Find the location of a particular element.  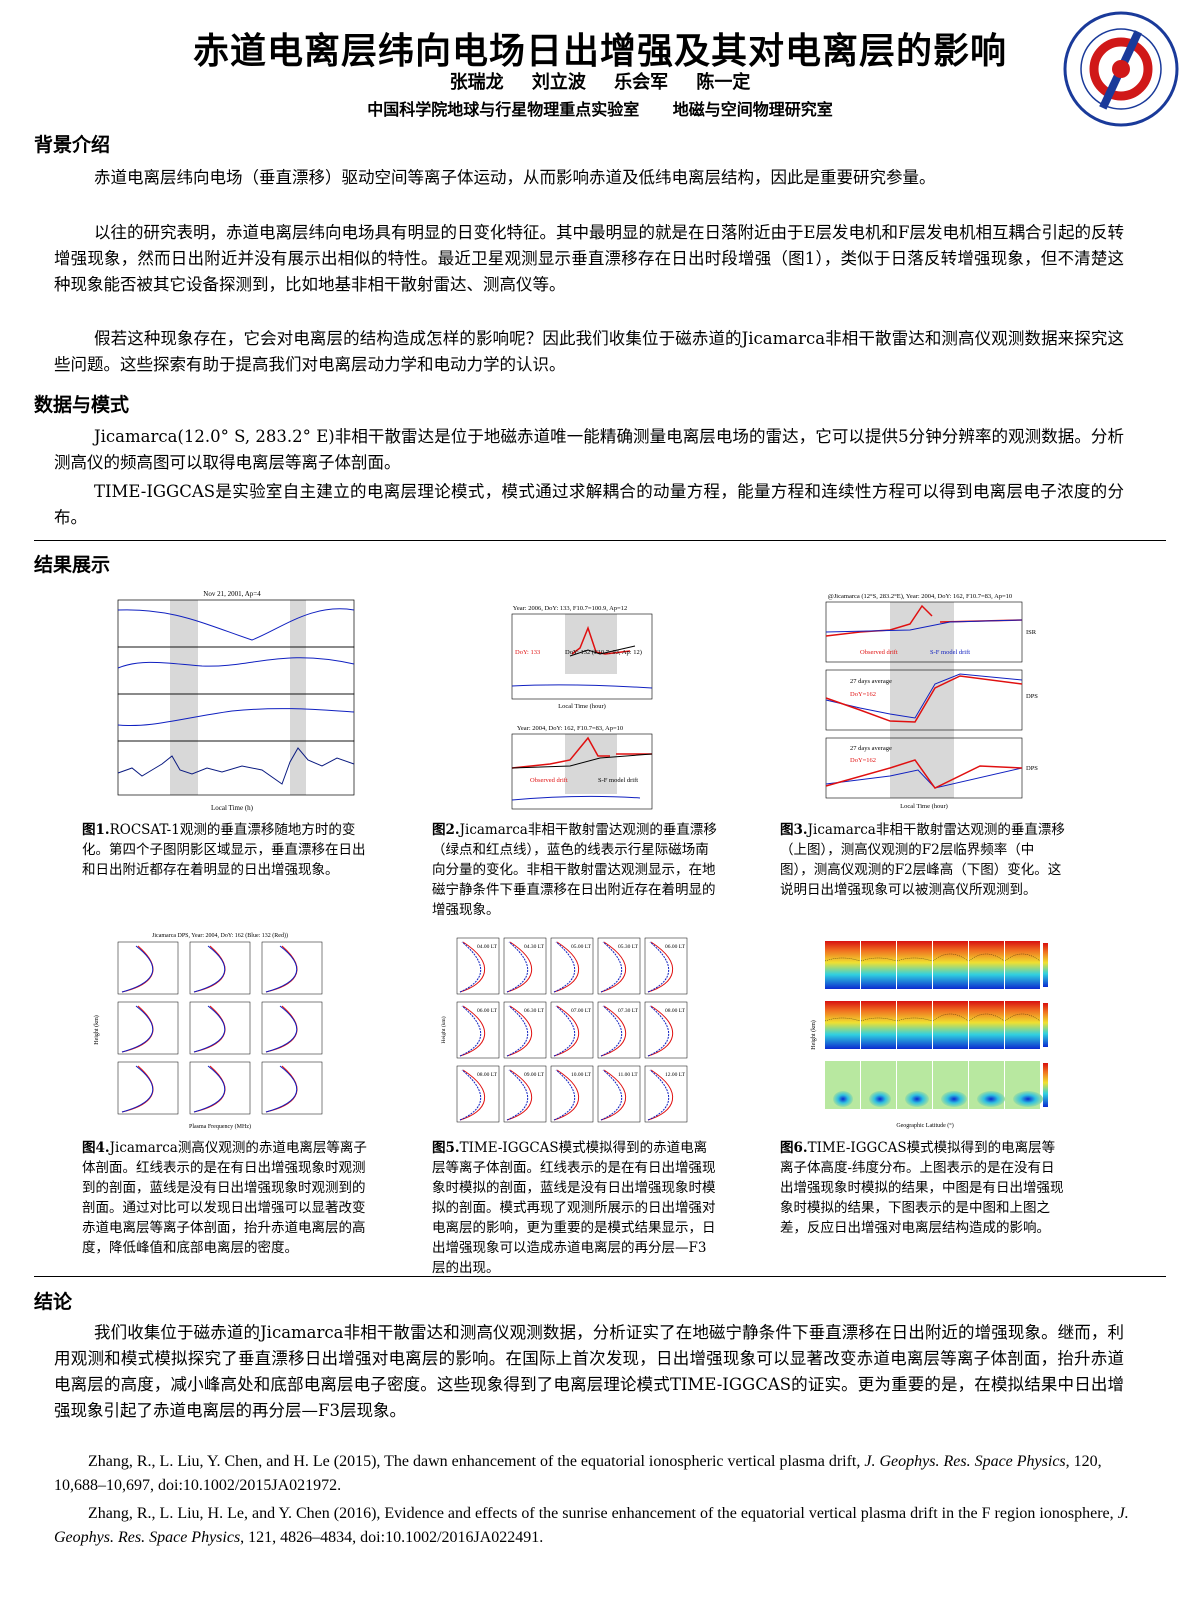

lt-label: 09.00 LT is located at coordinates (534, 1075).